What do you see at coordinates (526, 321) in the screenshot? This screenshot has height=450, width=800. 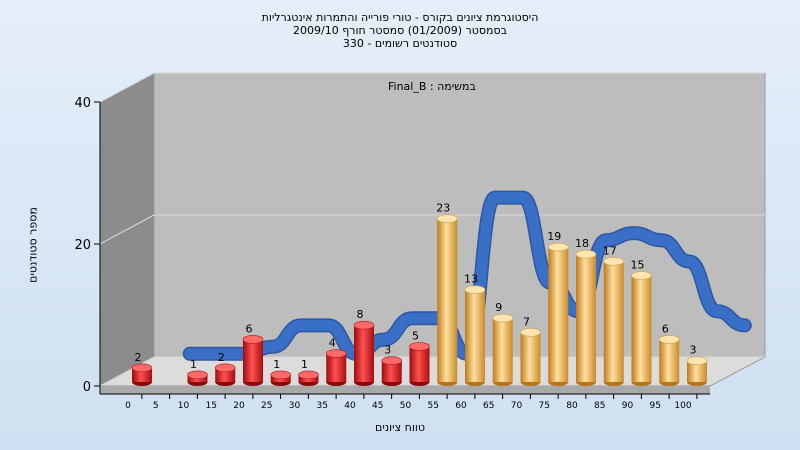 I see `bar-value-label: 7` at bounding box center [526, 321].